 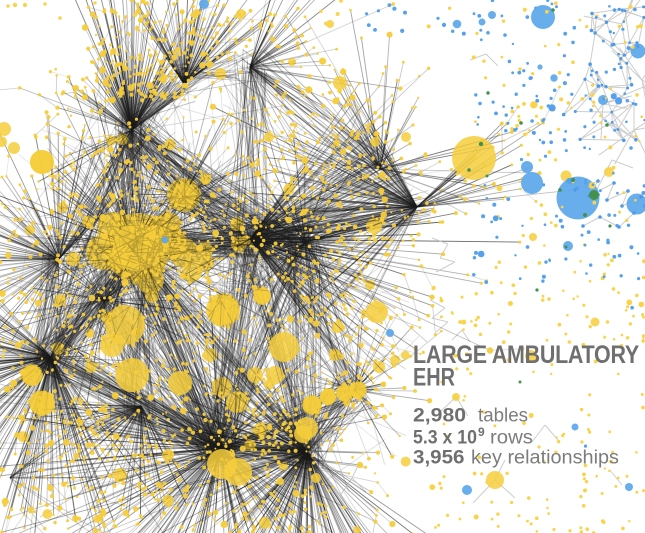 I want to click on svg-text: rows, so click(x=511, y=438).